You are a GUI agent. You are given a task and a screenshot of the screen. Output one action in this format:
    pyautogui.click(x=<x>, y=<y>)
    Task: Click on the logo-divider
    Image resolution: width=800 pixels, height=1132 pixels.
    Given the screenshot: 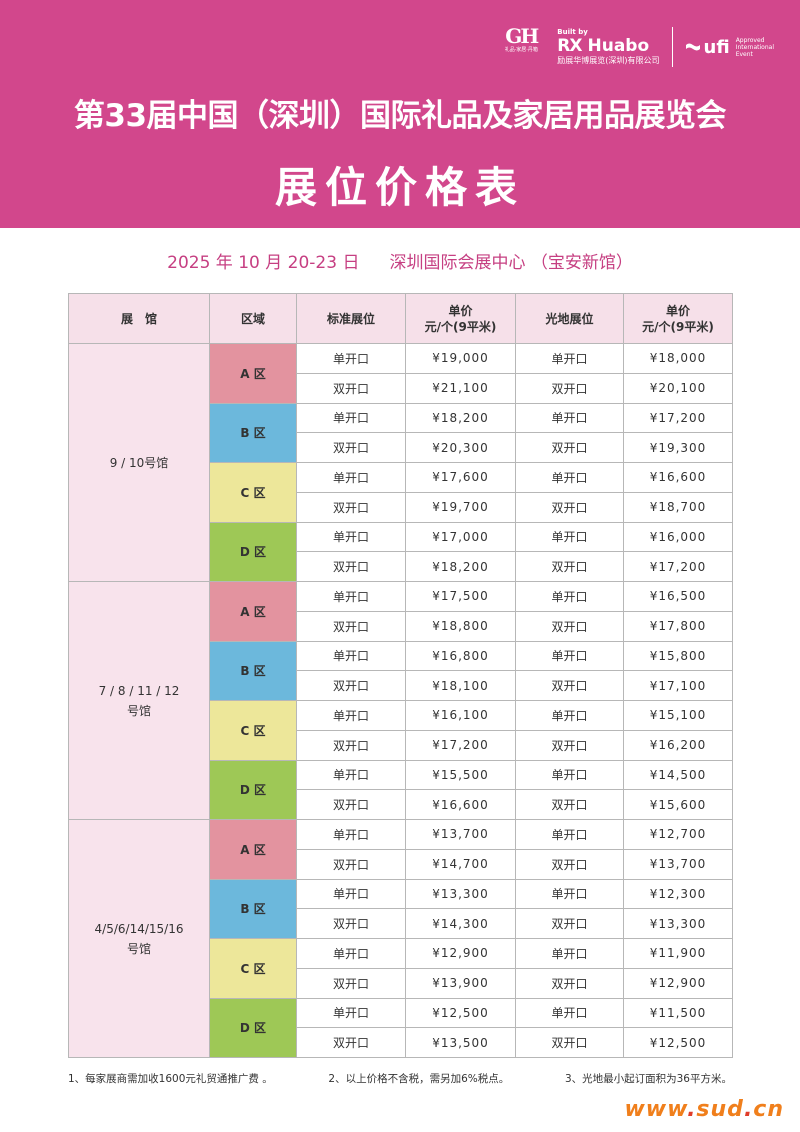 What is the action you would take?
    pyautogui.click(x=672, y=47)
    